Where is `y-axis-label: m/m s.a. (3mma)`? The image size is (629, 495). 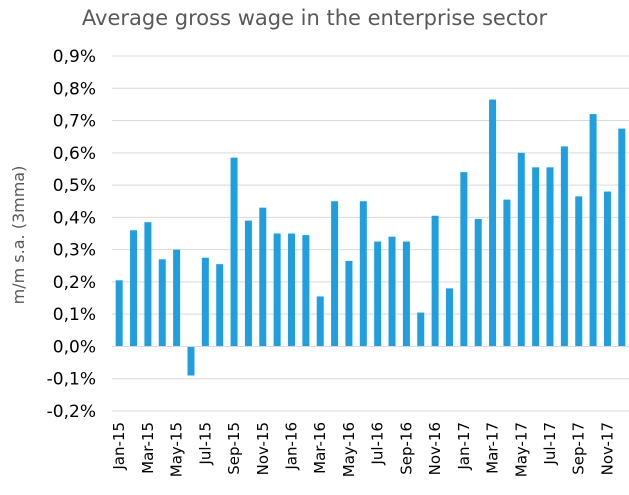
y-axis-label: m/m s.a. (3mma) is located at coordinates (18, 235).